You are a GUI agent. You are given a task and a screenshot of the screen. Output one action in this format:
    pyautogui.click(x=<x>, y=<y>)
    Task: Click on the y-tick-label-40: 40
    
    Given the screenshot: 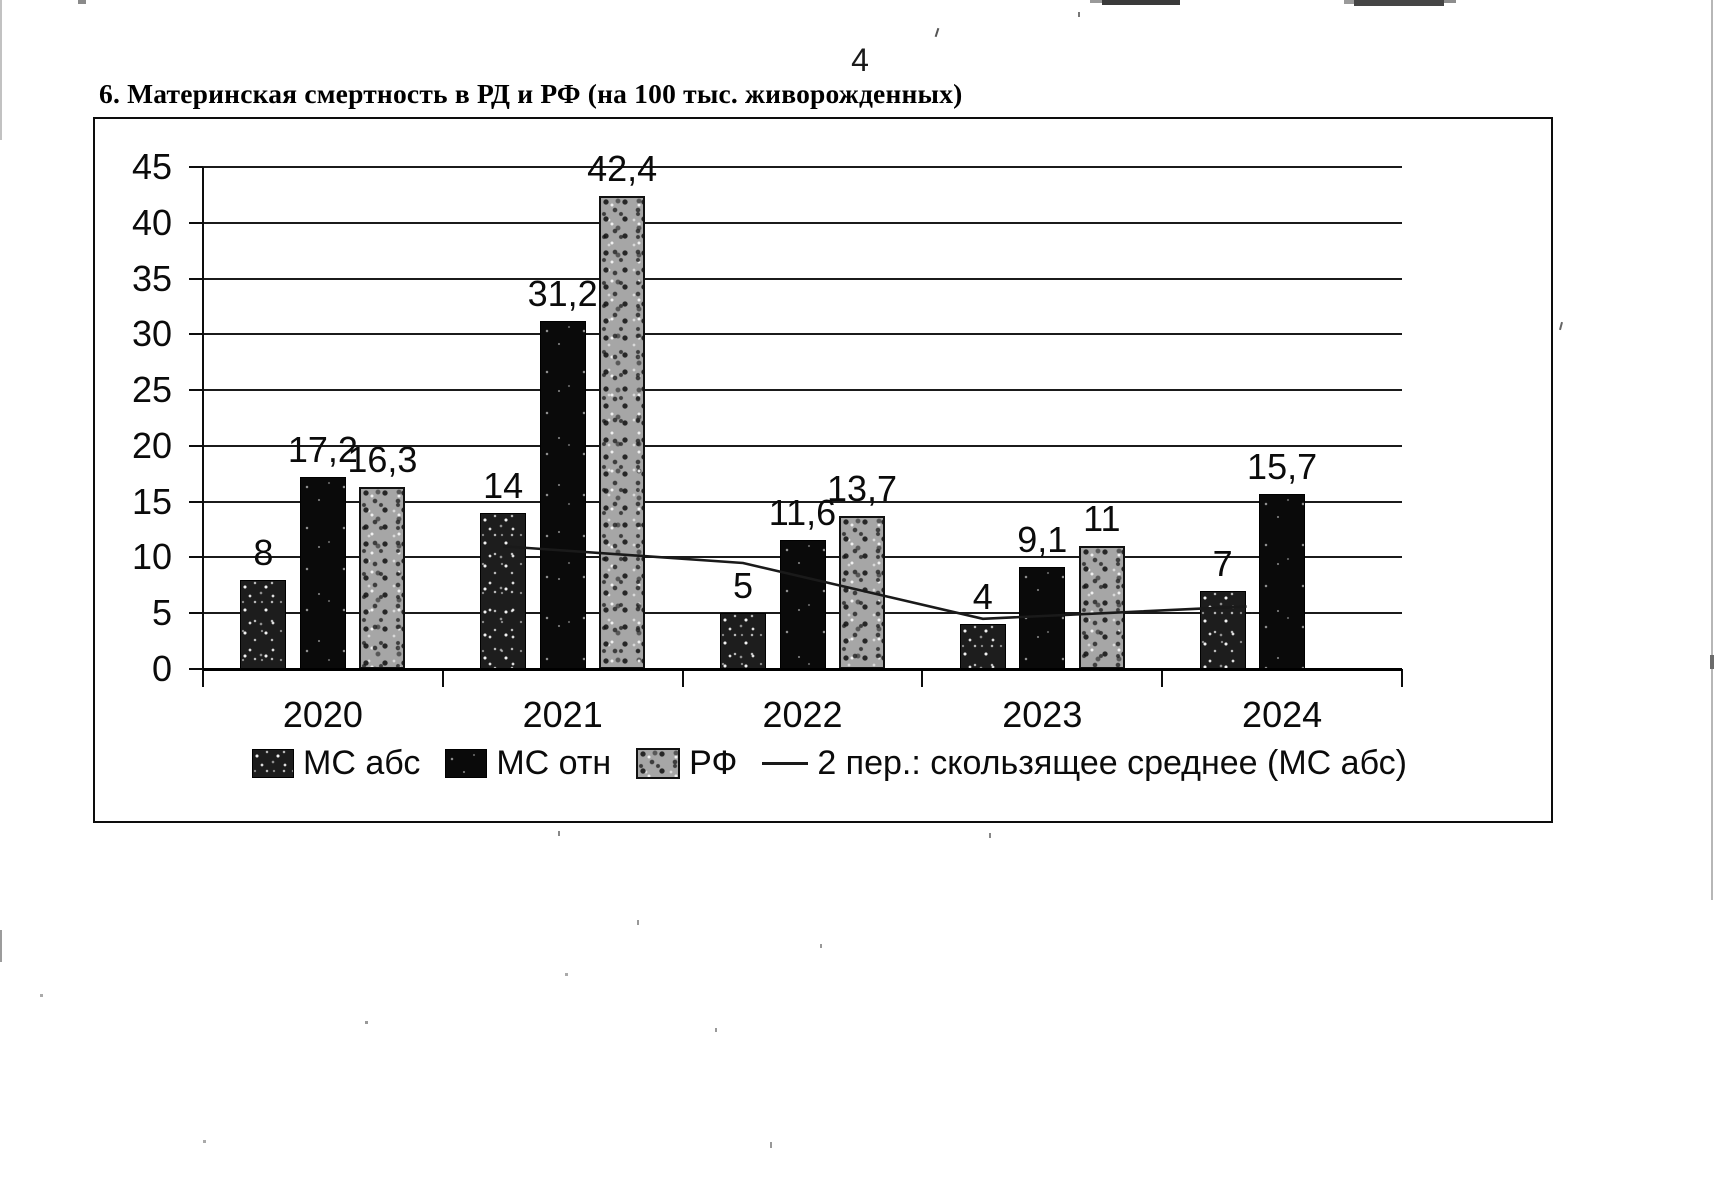 What is the action you would take?
    pyautogui.click(x=151, y=222)
    